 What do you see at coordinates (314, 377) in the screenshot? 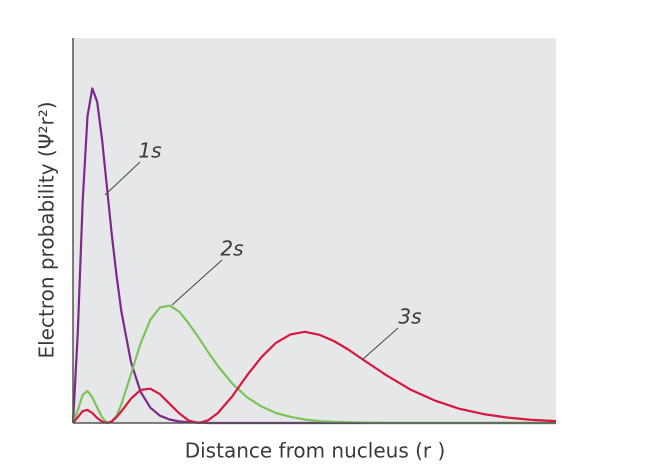
I see `series-line` at bounding box center [314, 377].